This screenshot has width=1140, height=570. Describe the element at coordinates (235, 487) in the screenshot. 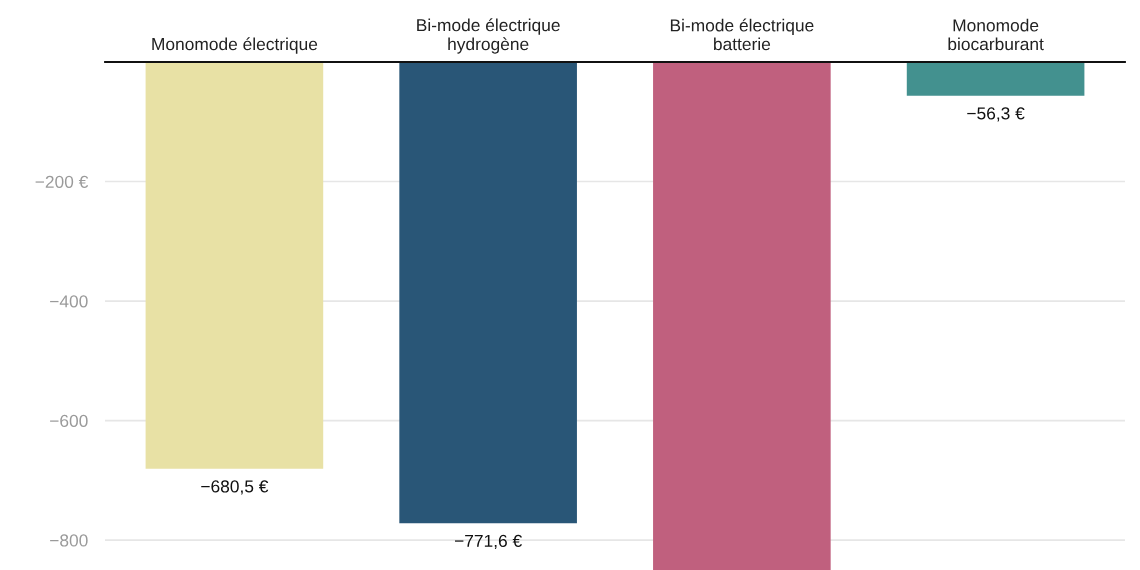

I see `data-label: −680,5 €` at that location.